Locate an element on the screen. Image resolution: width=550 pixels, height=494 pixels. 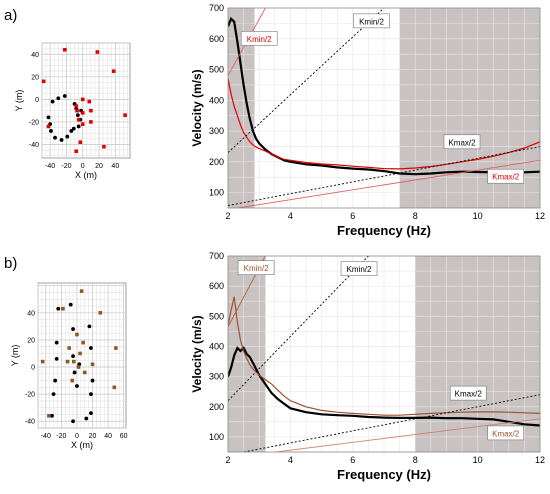
x-tick-label: 40 is located at coordinates (108, 436).